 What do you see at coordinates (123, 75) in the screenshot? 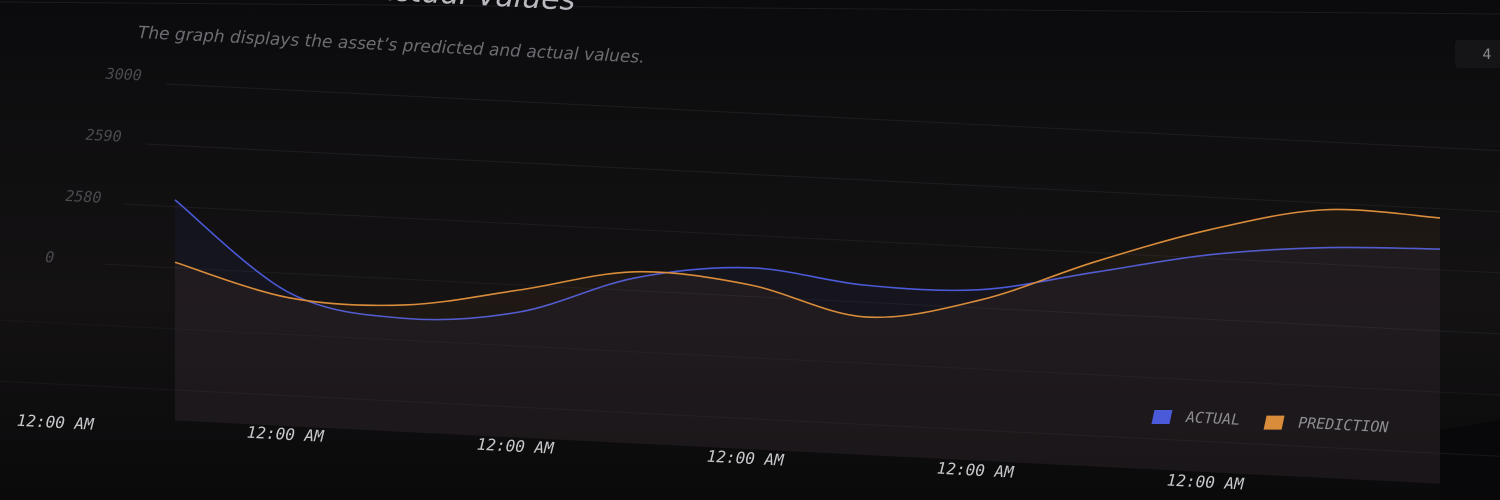
I see `y-tick-label: 3000` at bounding box center [123, 75].